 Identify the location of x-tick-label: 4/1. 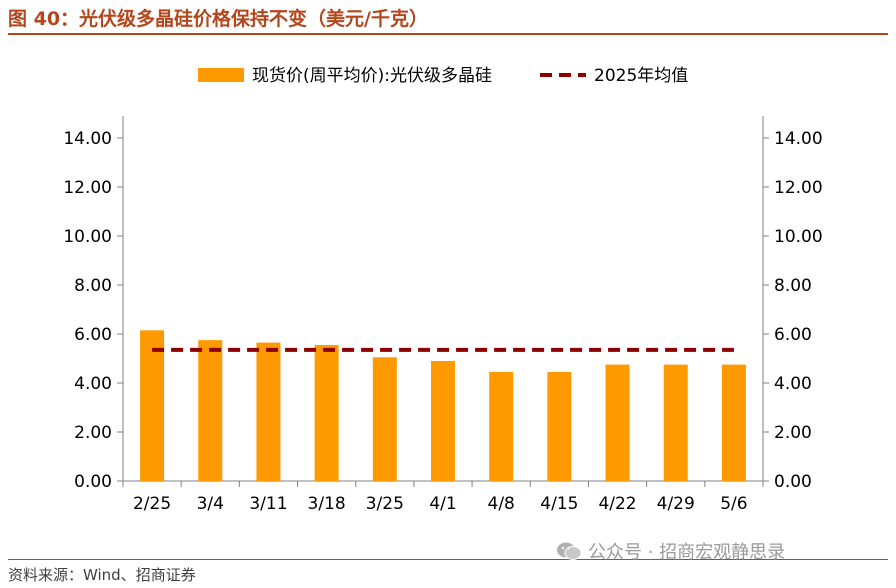
(442, 504).